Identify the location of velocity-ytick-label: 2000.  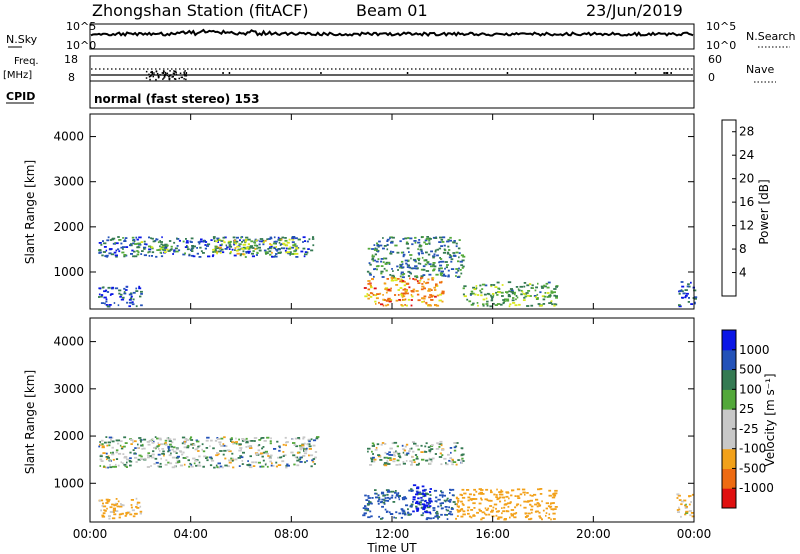
(68, 436).